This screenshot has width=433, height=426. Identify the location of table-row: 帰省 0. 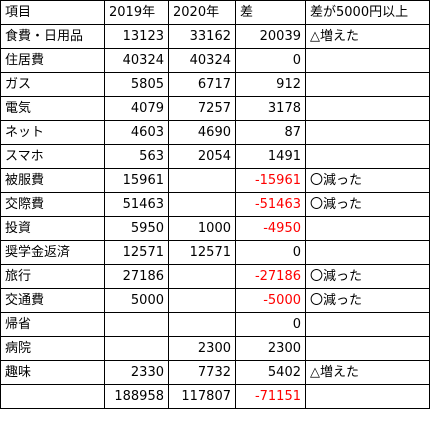
(215, 324).